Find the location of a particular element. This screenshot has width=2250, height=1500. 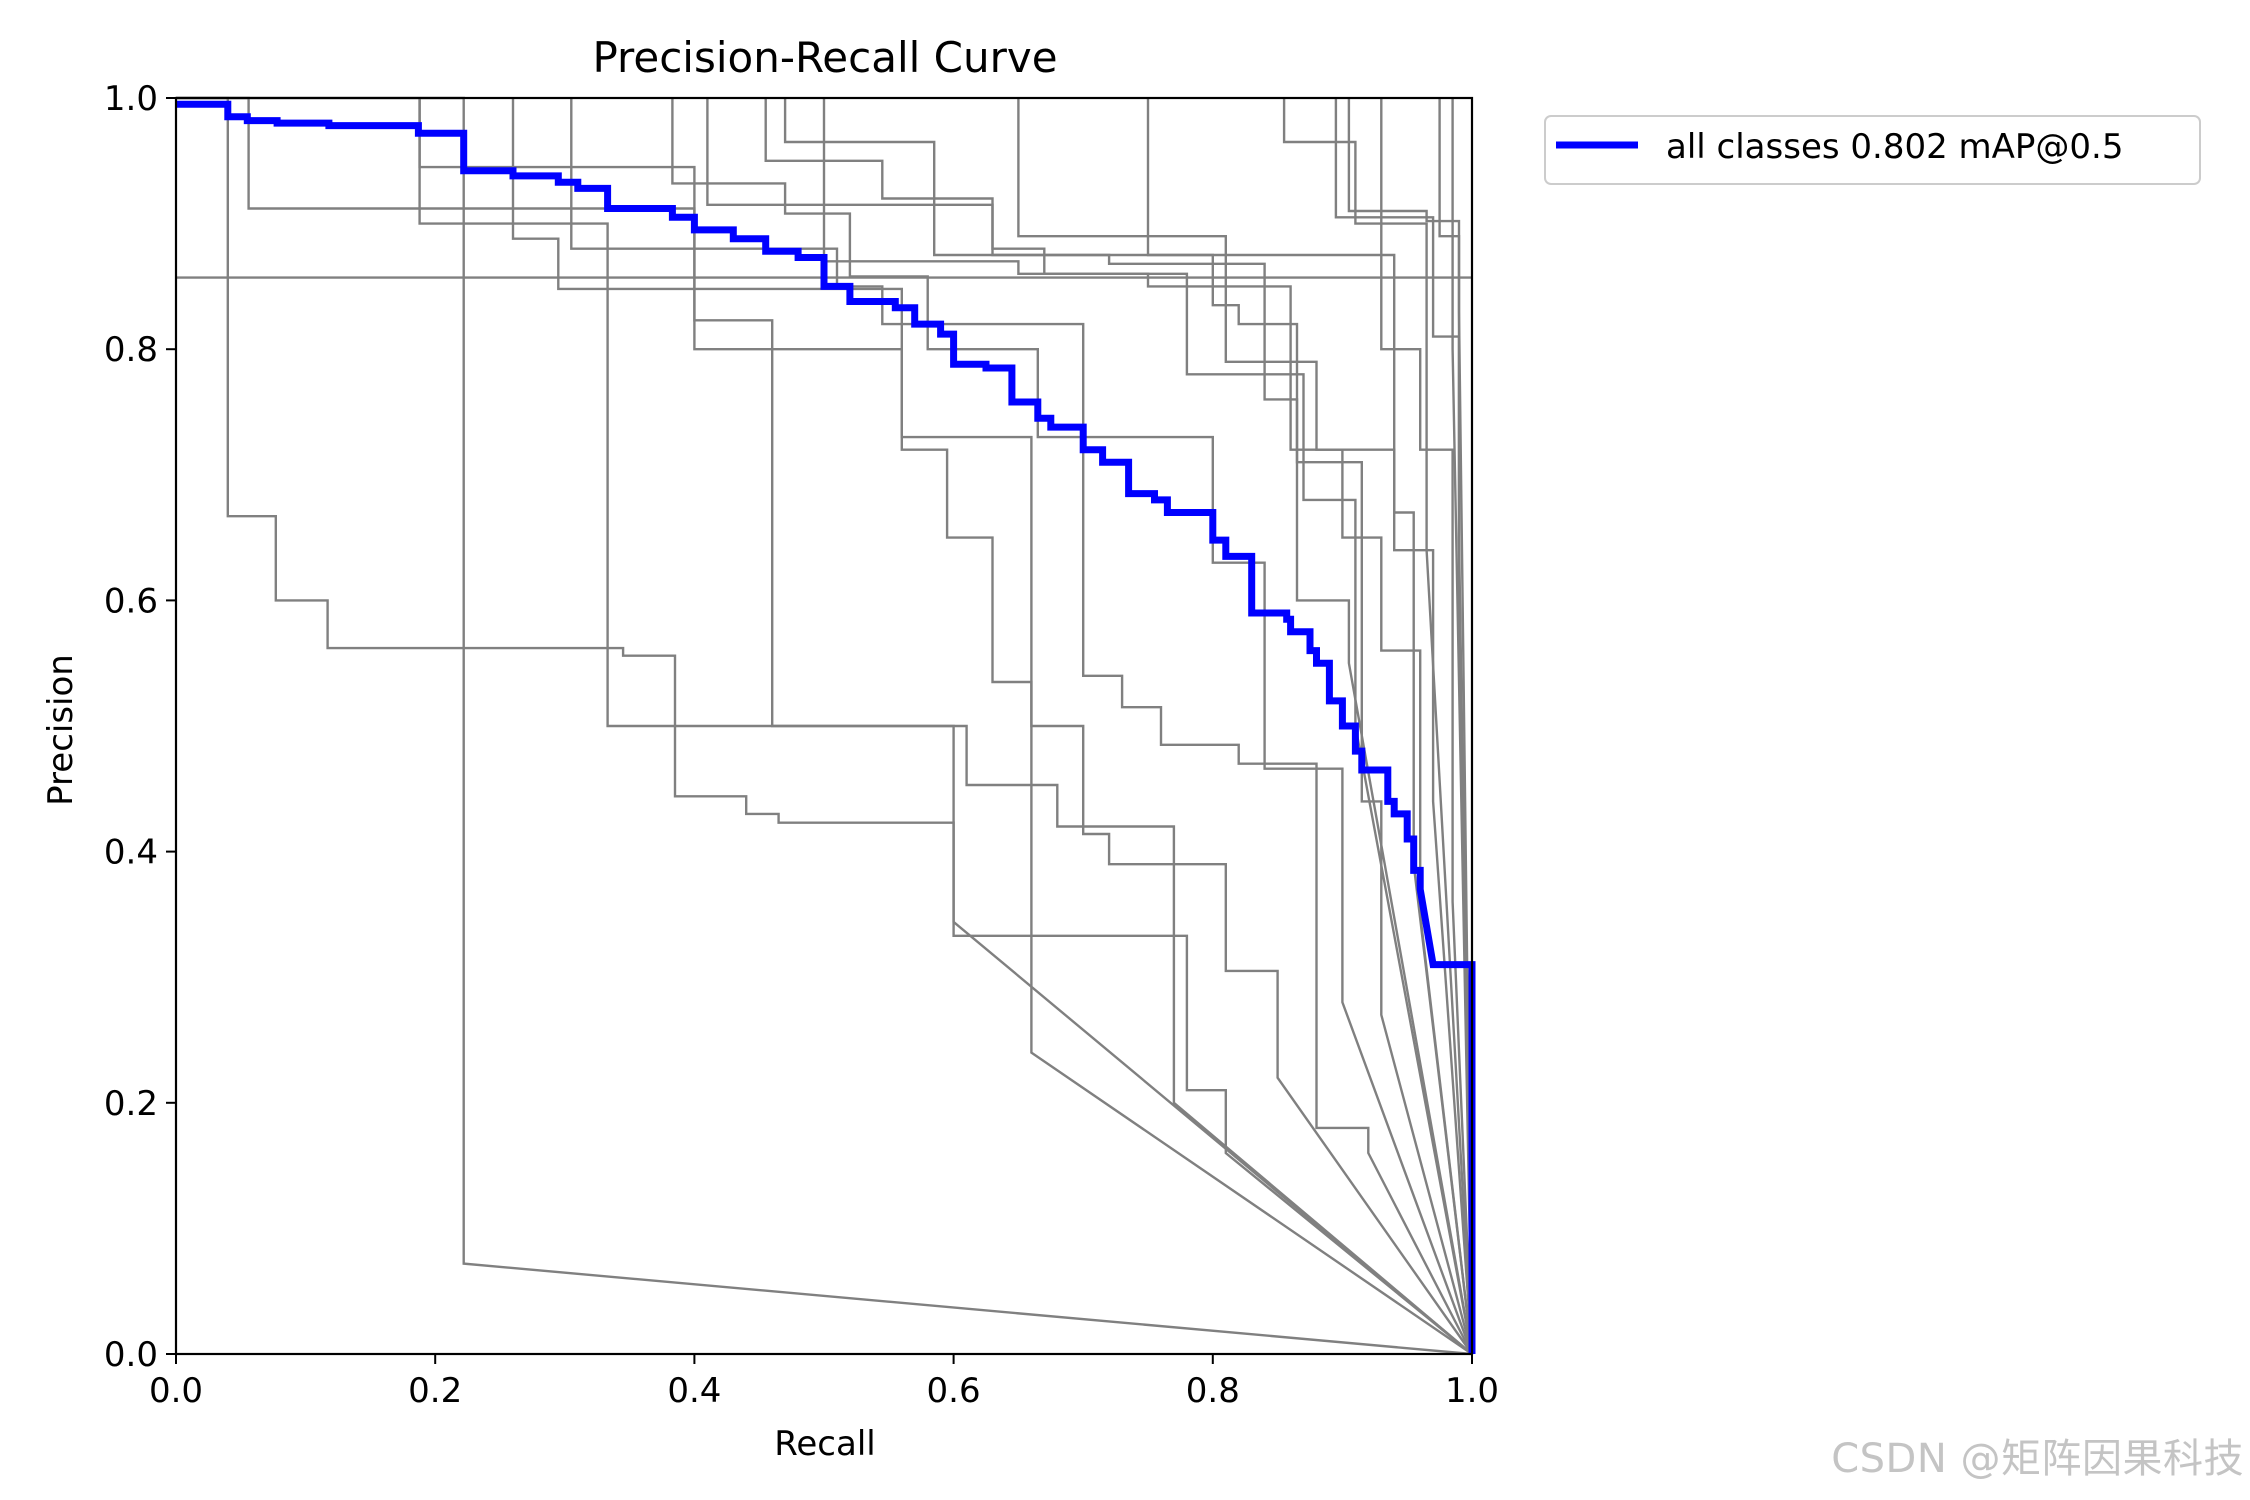

x-tick-label: 0.8 is located at coordinates (1213, 1391).